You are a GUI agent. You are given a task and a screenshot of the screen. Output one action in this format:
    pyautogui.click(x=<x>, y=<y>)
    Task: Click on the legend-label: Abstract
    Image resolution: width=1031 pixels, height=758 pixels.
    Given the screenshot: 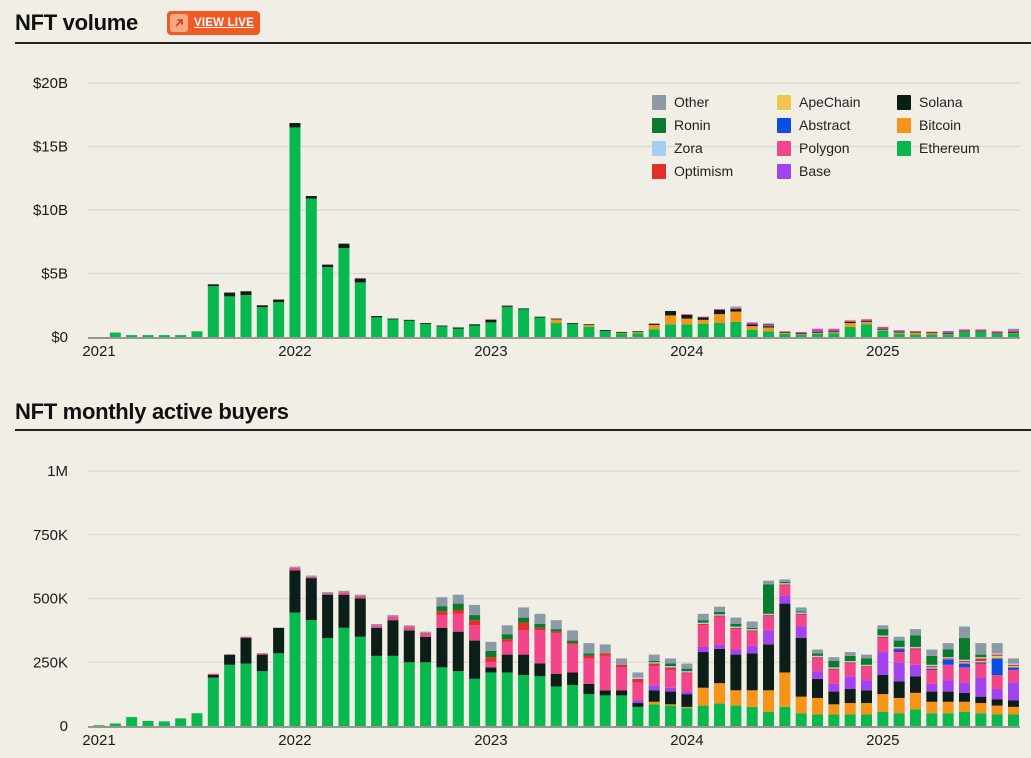 What is the action you would take?
    pyautogui.click(x=825, y=125)
    